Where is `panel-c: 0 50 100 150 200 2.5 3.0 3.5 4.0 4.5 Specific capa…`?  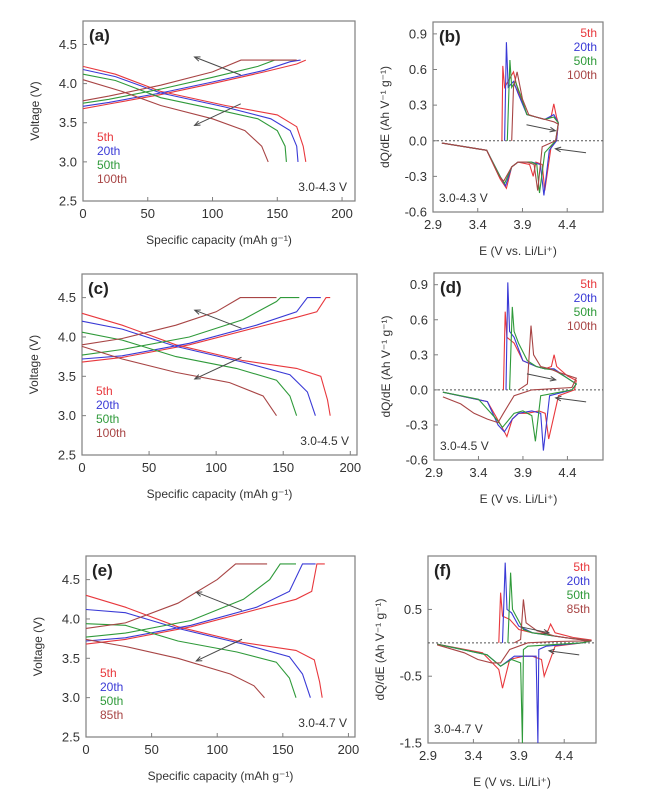 panel-c: 0 50 100 150 200 2.5 3.0 3.5 4.0 4.5 Specific capa… is located at coordinates (194, 387).